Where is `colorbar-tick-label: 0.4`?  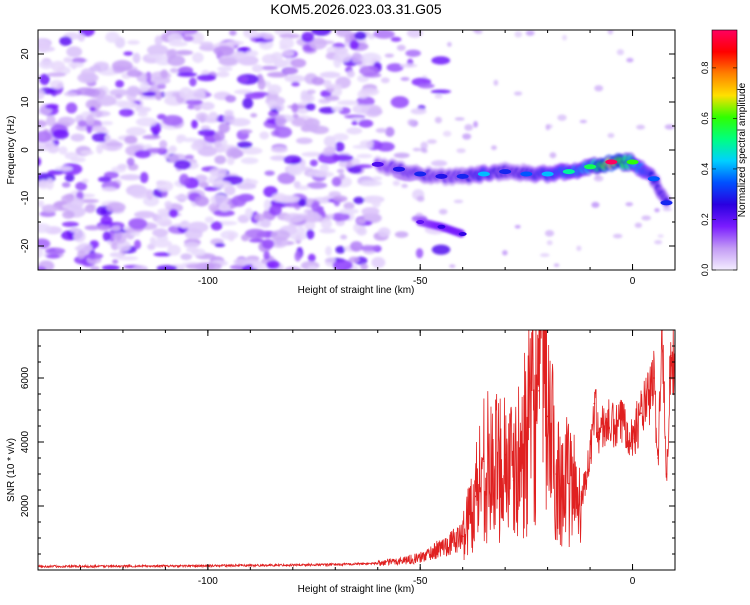
colorbar-tick-label: 0.4 is located at coordinates (705, 169).